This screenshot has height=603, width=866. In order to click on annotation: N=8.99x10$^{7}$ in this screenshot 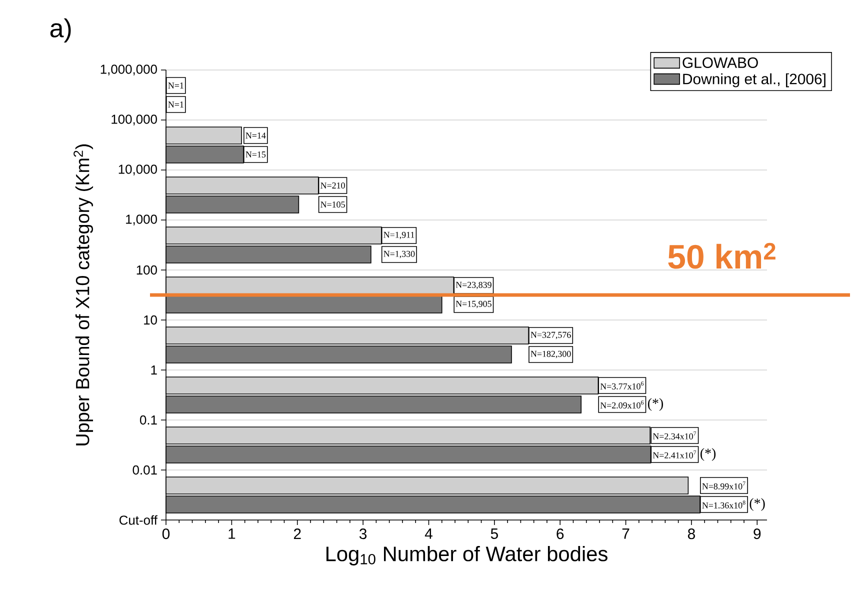, I will do `click(724, 486)`.